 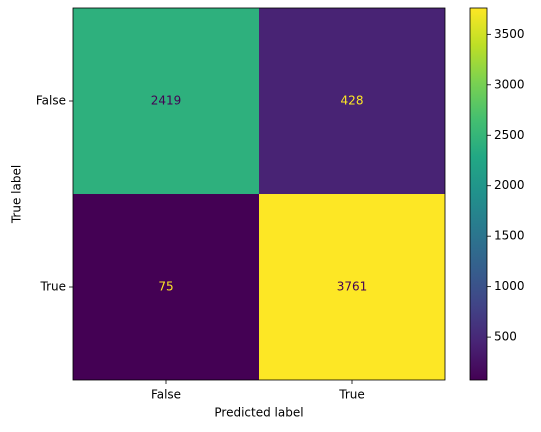 What do you see at coordinates (17, 194) in the screenshot?
I see `y-axis-label: True label` at bounding box center [17, 194].